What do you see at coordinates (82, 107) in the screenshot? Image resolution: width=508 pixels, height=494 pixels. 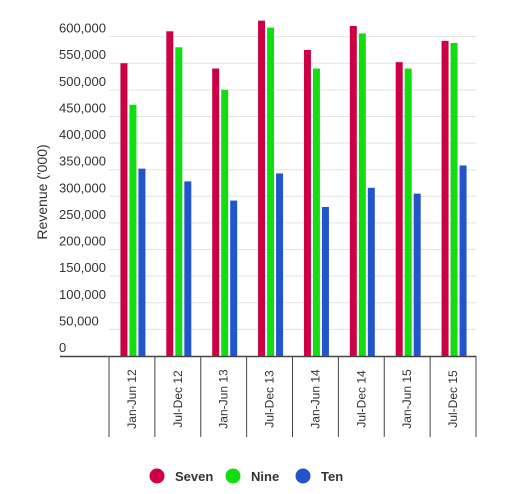 I see `y-tick-label: 450,000` at bounding box center [82, 107].